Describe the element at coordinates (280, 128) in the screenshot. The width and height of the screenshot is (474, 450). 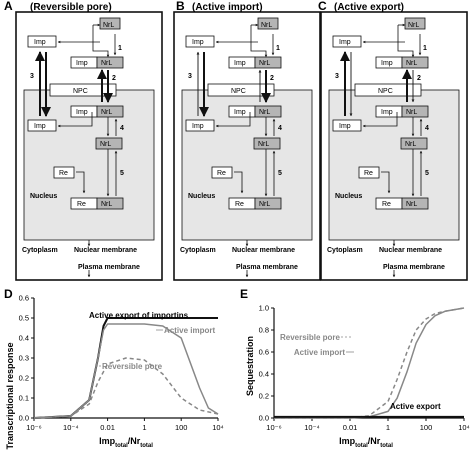
I see `step-4: 4` at that location.